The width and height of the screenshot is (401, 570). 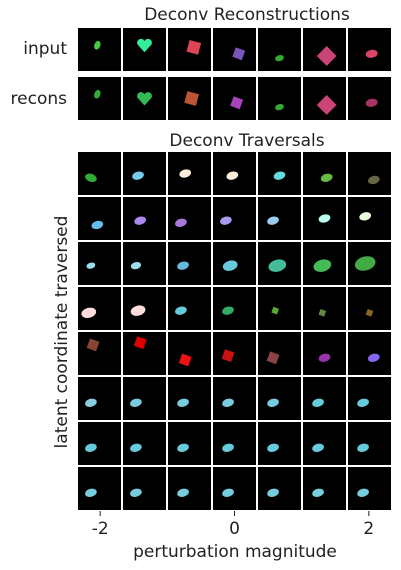 I want to click on row-label: input, so click(x=45, y=49).